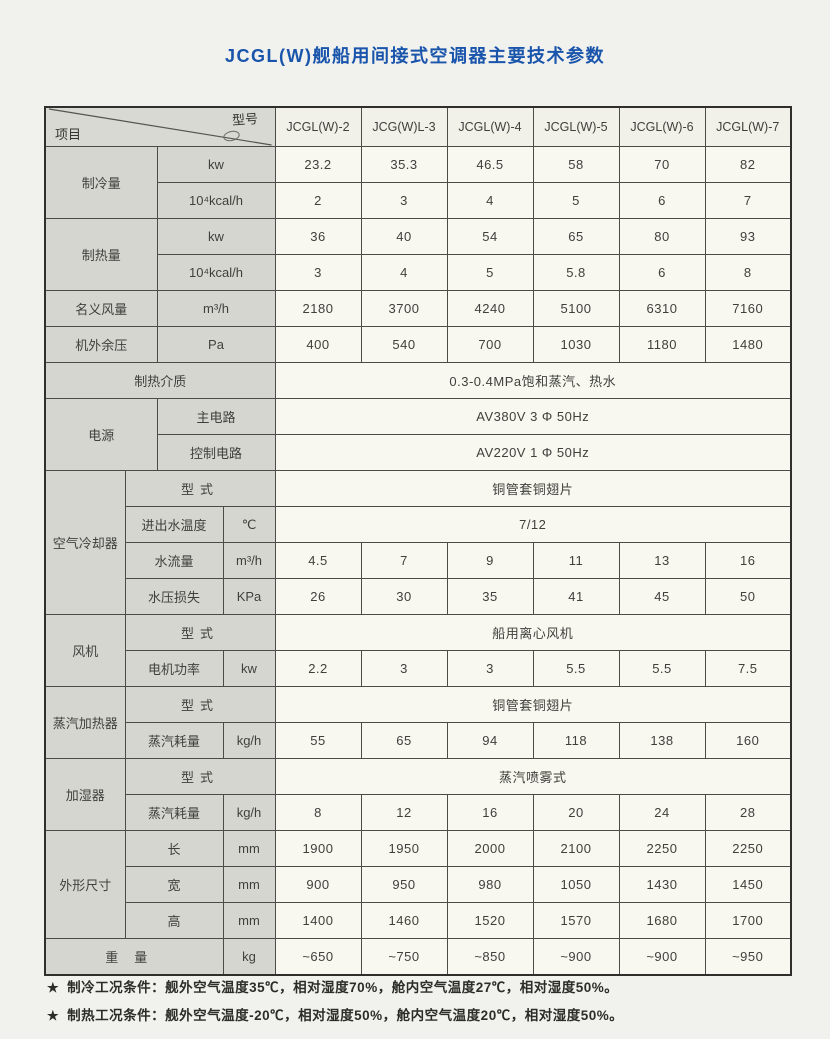 This screenshot has width=830, height=1039. I want to click on span-value-cell: 铜管套铜翅片, so click(533, 704).